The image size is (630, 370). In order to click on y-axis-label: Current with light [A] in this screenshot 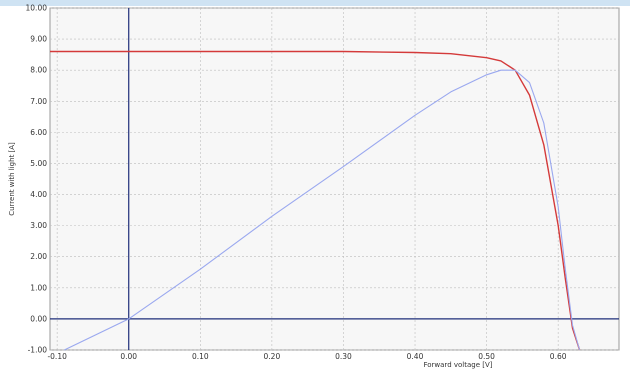, I will do `click(12, 179)`.